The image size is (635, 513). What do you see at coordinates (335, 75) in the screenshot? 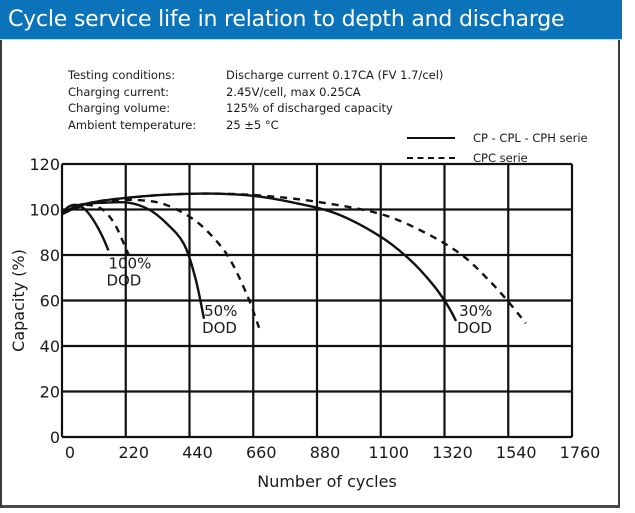
I see `condition-value: Discharge current 0.17CA (FV 1.7/cel)` at bounding box center [335, 75].